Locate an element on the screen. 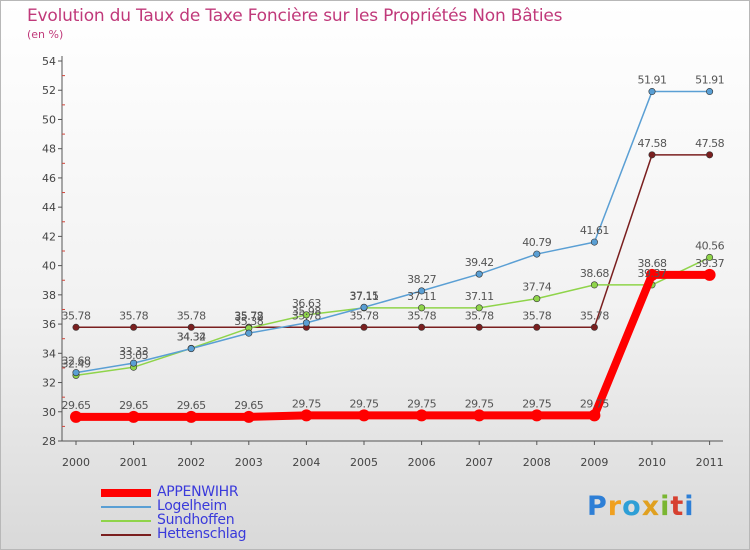 This screenshot has width=750, height=550. legend-item-hettenschlag: Hettenschlag is located at coordinates (201, 534).